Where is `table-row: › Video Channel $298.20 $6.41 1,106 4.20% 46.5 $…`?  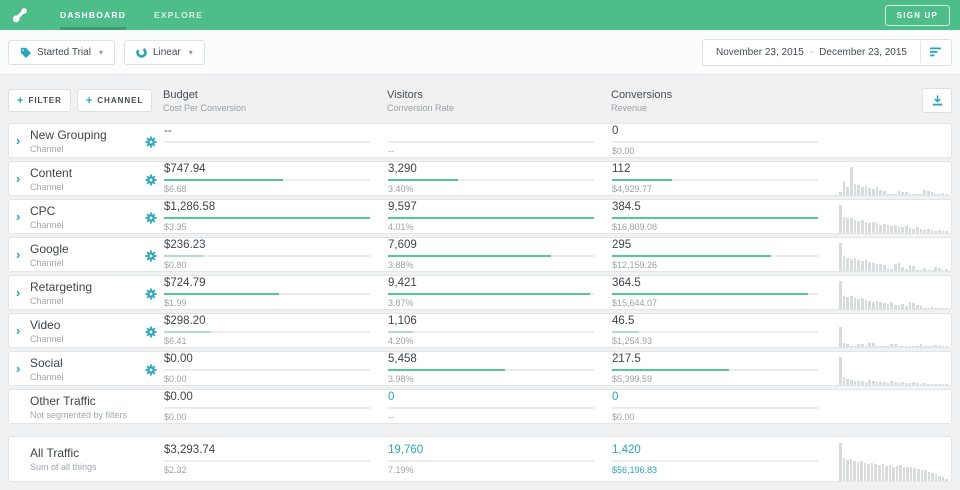
table-row: › Video Channel $298.20 $6.41 1,106 4.20% 46.5 $… is located at coordinates (480, 330).